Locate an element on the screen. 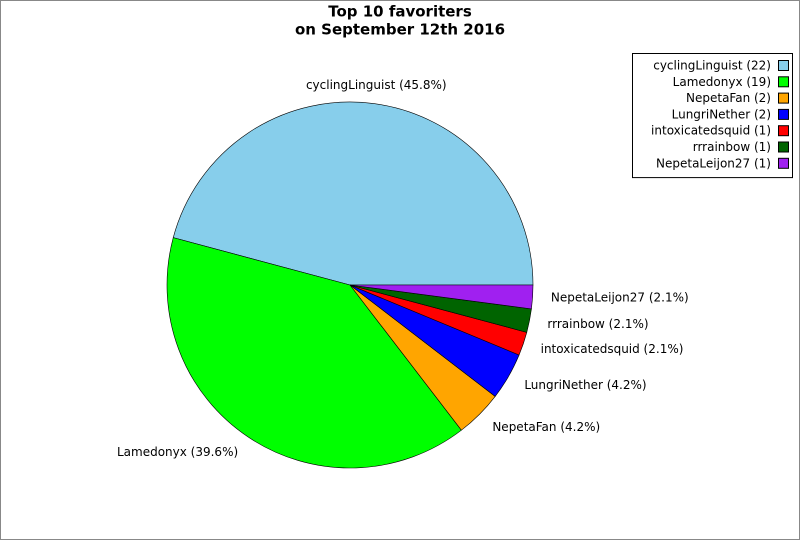 The height and width of the screenshot is (540, 800). slice-label: rrrainbow (2.1%) is located at coordinates (597, 324).